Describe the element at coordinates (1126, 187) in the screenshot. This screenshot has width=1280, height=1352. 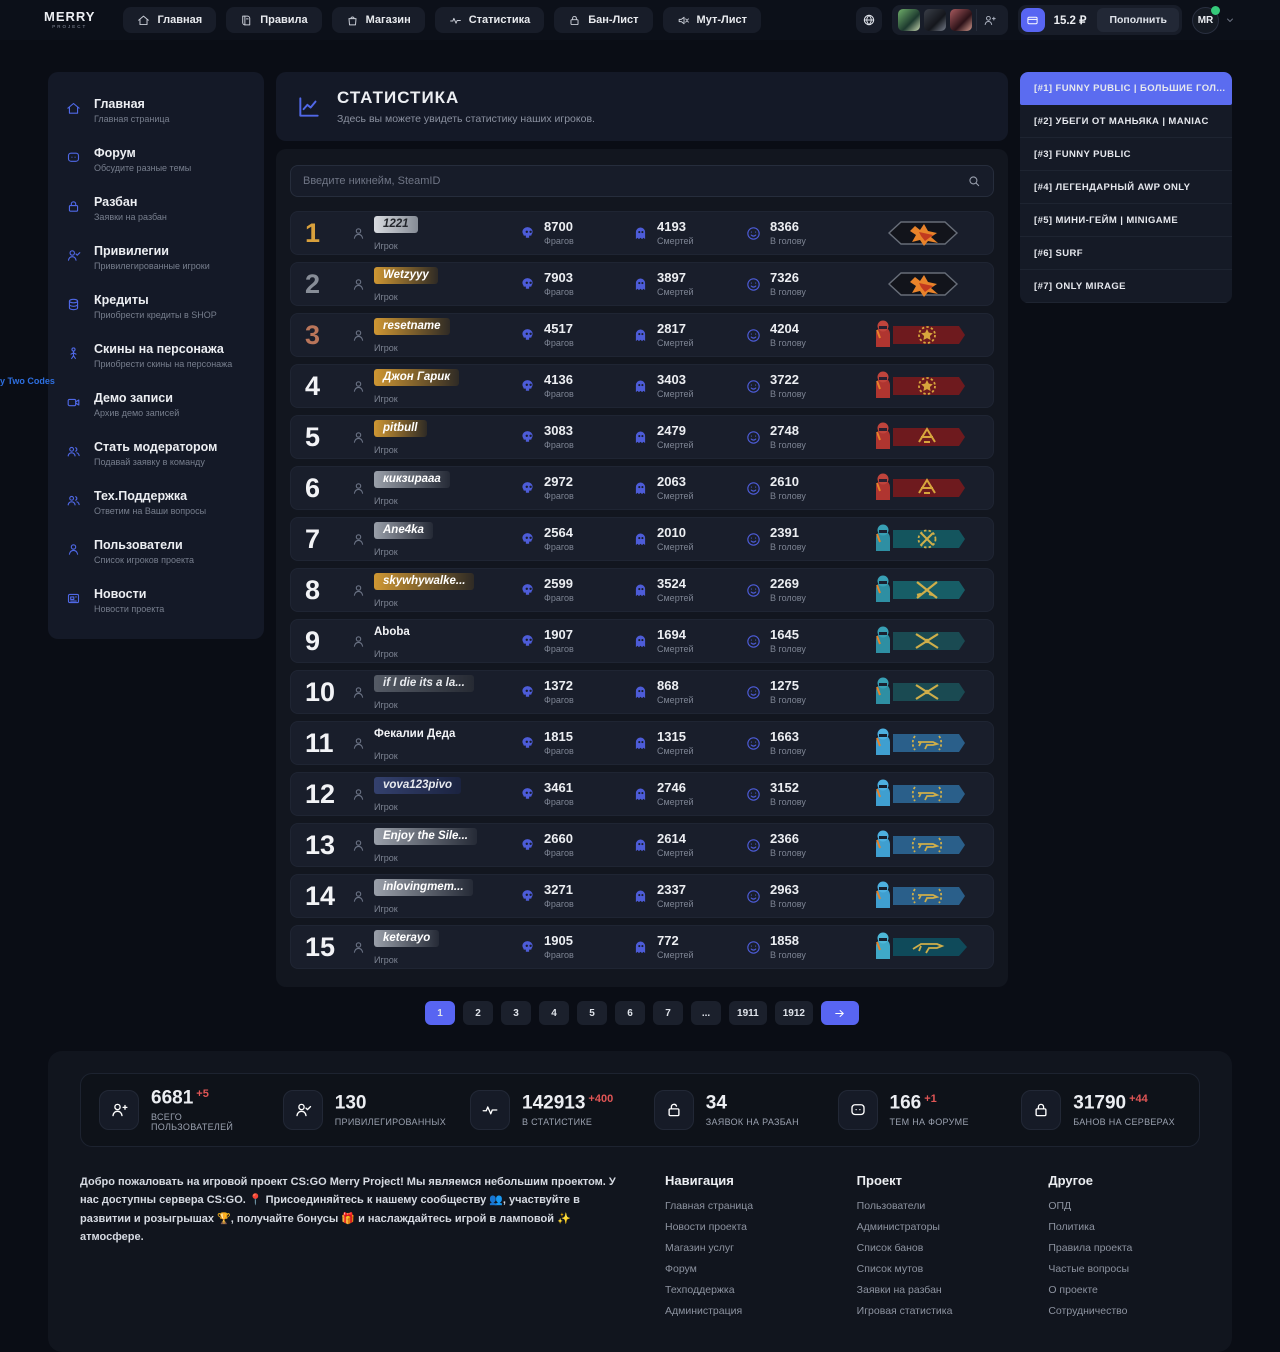
I see `server-tab: [#4] ЛЕГЕНДАРНЫЙ AWP ONLY` at that location.